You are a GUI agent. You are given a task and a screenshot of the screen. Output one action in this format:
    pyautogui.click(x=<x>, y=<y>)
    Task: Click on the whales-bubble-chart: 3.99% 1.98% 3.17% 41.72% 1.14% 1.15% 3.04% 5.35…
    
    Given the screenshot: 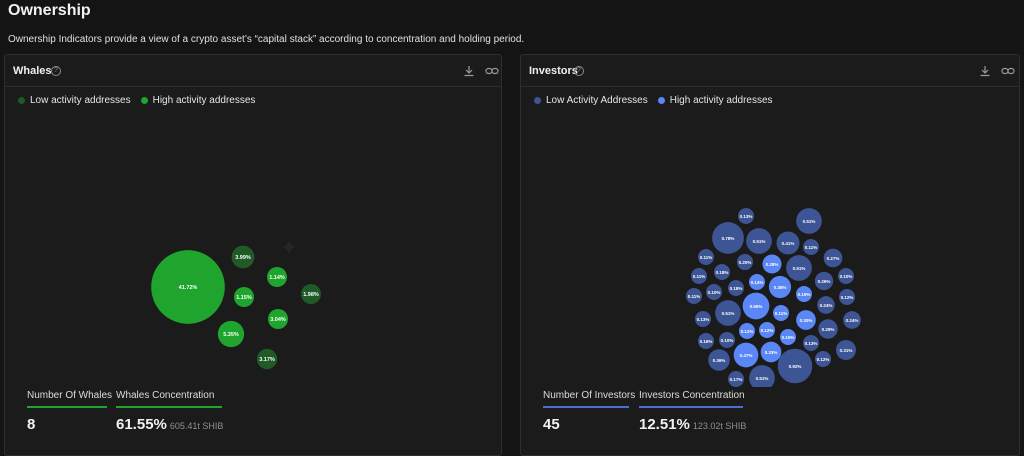 What is the action you would take?
    pyautogui.click(x=236, y=307)
    